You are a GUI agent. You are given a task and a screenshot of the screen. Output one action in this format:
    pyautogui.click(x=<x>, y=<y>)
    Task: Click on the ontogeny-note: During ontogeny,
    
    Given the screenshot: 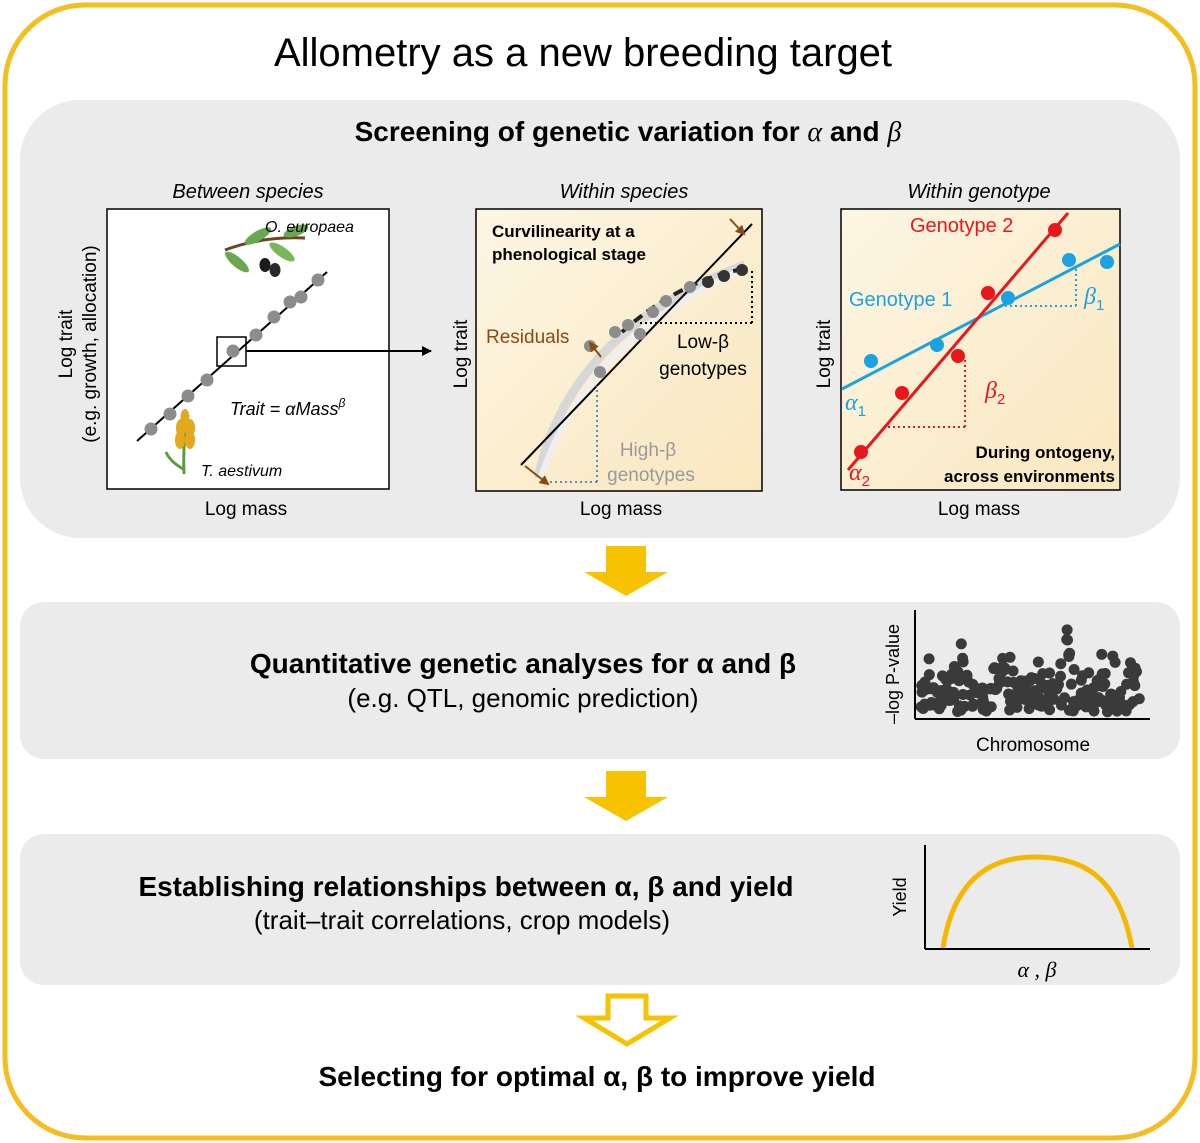 What is the action you would take?
    pyautogui.click(x=1045, y=452)
    